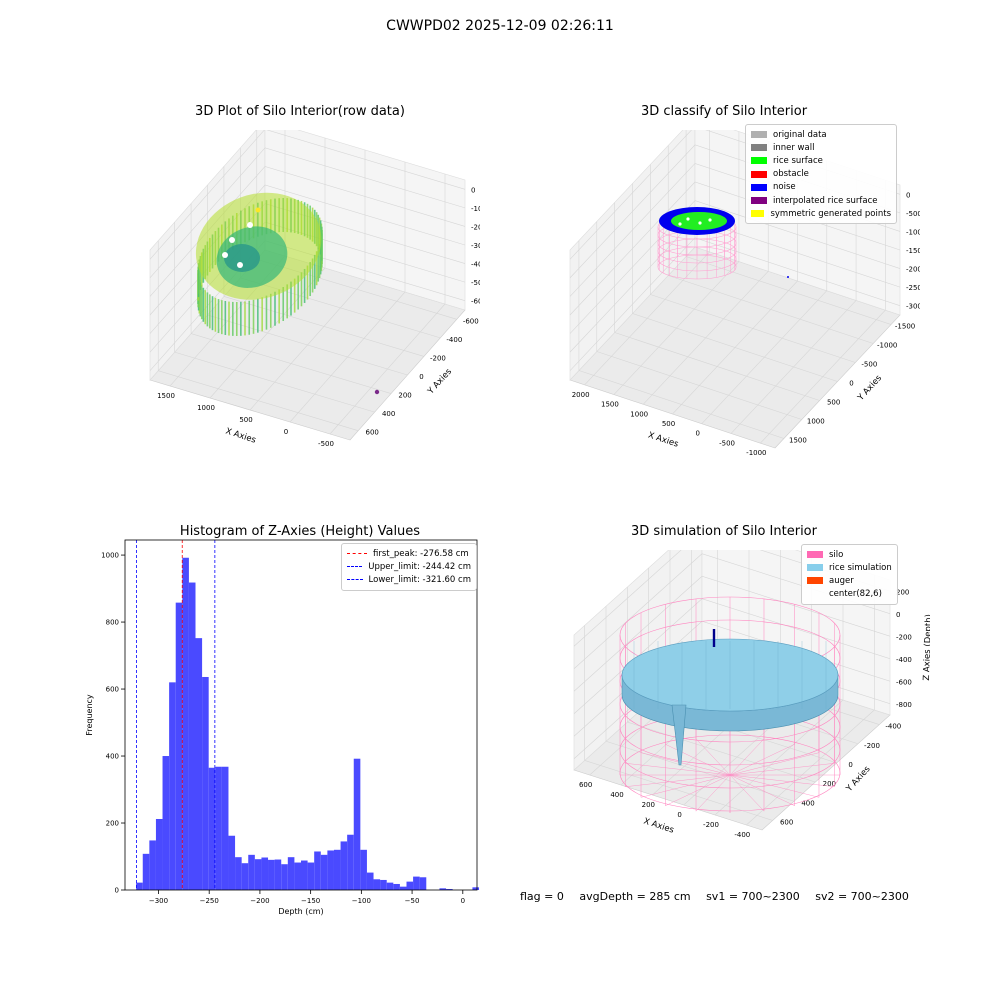  Describe the element at coordinates (209, 901) in the screenshot. I see `x-tick-label: −250` at that location.